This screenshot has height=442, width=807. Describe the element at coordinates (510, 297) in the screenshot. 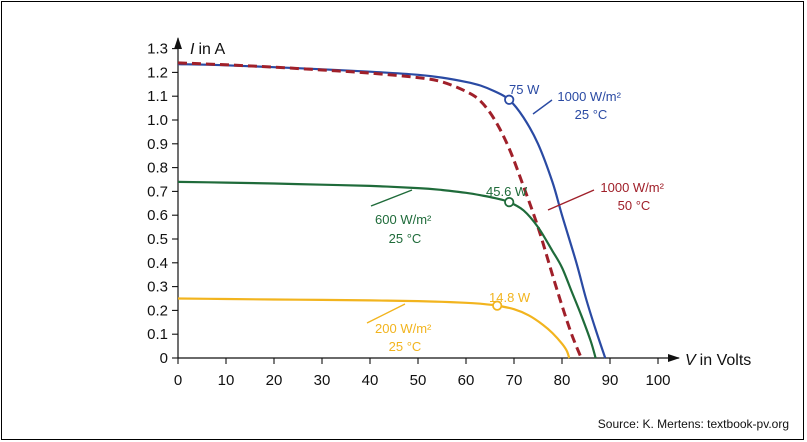

I see `mpp-label-yellow: 14.8 W` at that location.